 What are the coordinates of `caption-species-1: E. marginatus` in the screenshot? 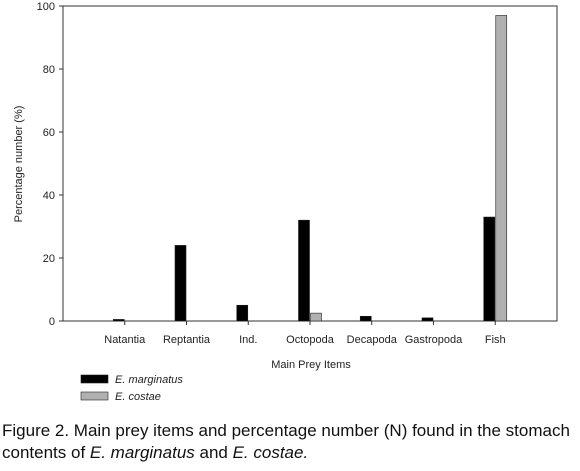 It's located at (142, 452).